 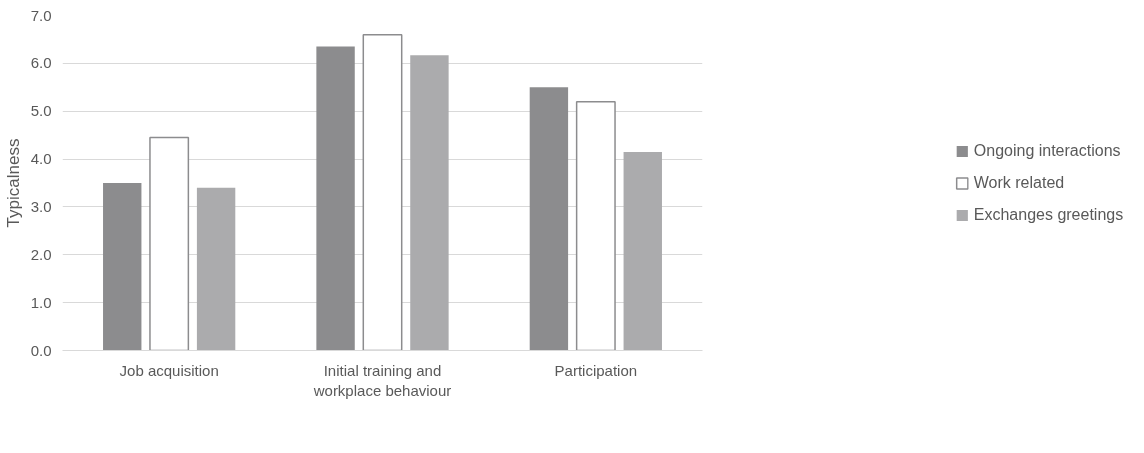 What do you see at coordinates (13, 183) in the screenshot?
I see `y-axis-title: Typicalness` at bounding box center [13, 183].